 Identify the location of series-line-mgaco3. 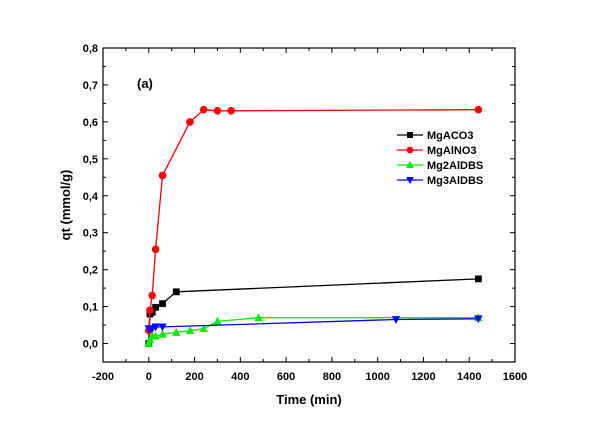
(313, 311).